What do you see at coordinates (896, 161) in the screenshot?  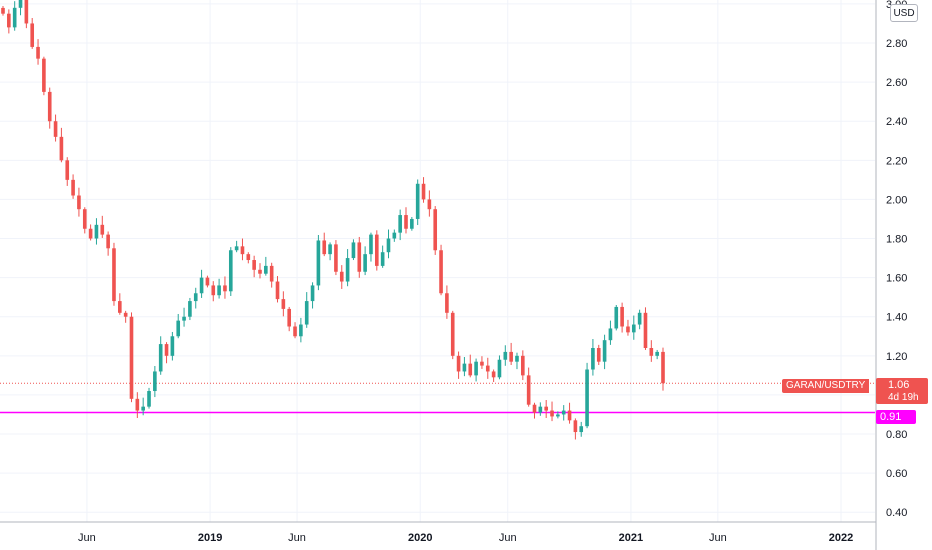 I see `price-tick-label: 2.20` at bounding box center [896, 161].